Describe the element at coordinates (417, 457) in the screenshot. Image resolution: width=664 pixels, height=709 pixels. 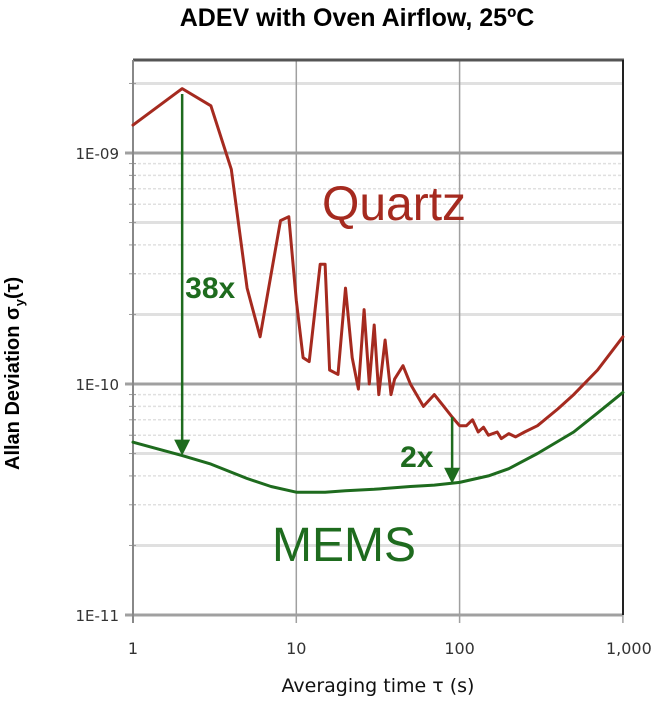
I see `ratio-label: 2x` at that location.